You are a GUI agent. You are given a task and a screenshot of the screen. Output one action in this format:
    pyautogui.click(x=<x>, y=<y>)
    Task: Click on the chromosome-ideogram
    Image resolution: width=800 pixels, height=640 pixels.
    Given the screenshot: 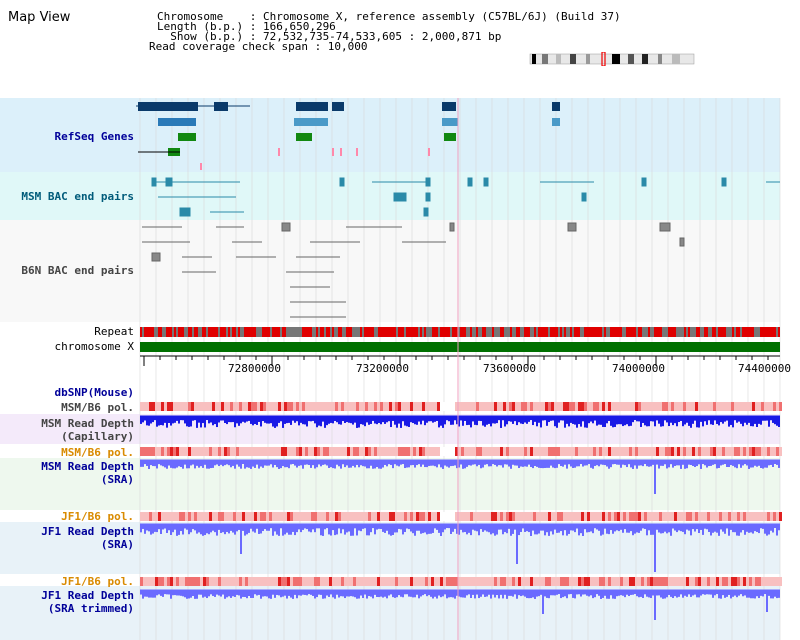 What is the action you would take?
    pyautogui.click(x=613, y=59)
    